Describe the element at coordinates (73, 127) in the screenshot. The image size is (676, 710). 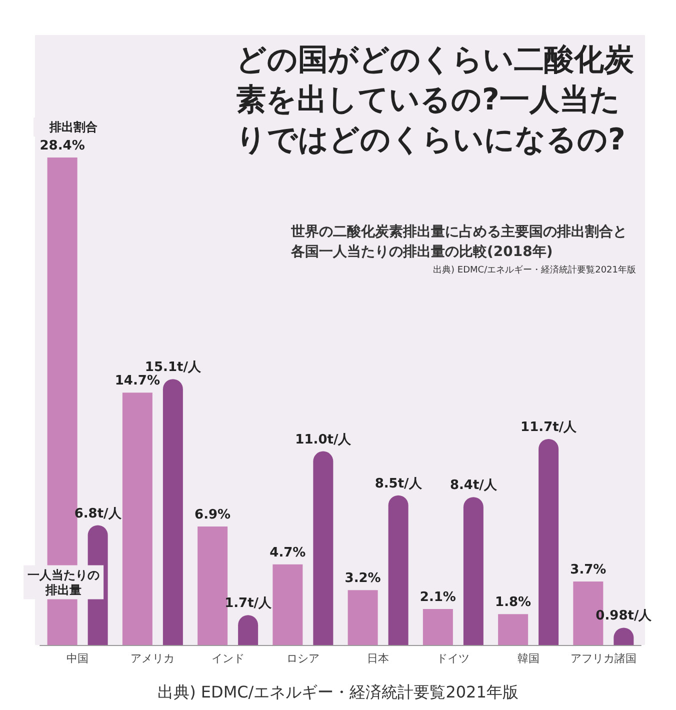
I see `series-label: 排出割合` at that location.